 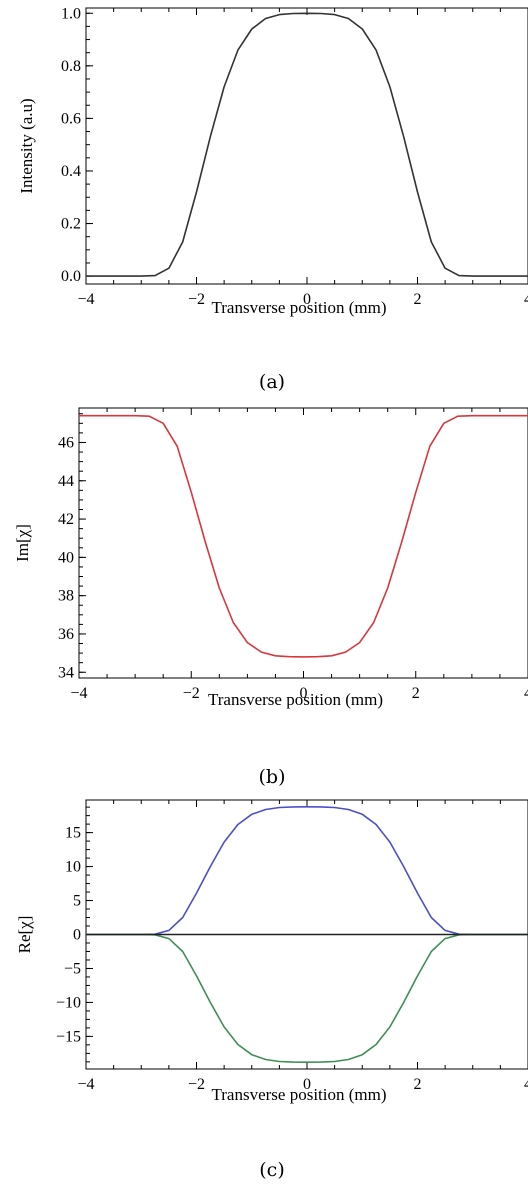 What do you see at coordinates (271, 1170) in the screenshot?
I see `panel-caption: (c)` at bounding box center [271, 1170].